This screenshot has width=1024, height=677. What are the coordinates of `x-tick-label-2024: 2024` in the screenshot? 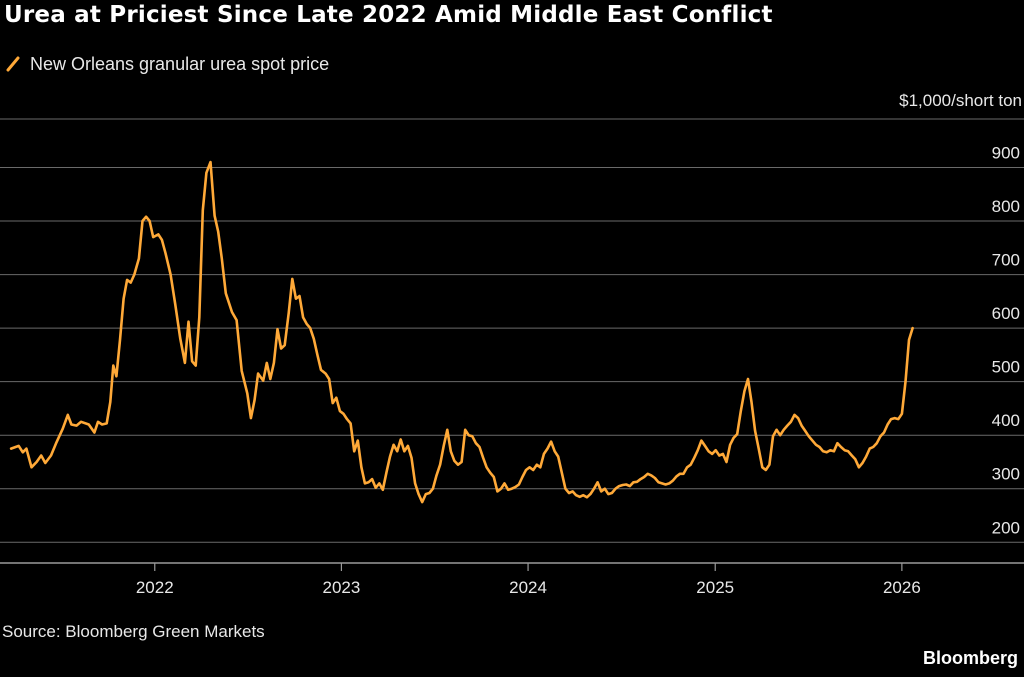 It's located at (528, 587).